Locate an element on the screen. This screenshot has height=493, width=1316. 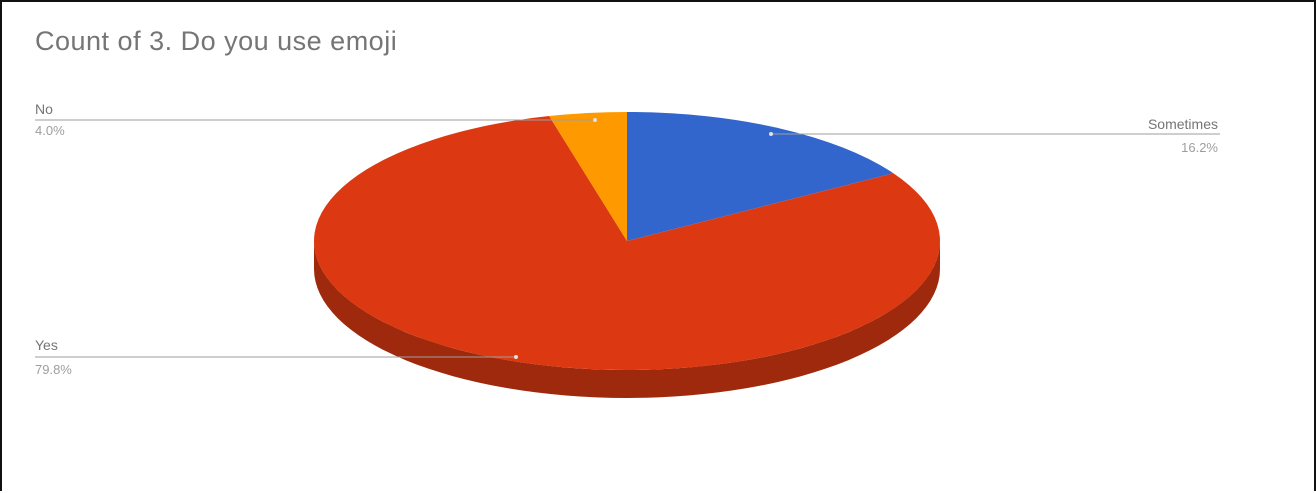
slice-label-no: No is located at coordinates (44, 109).